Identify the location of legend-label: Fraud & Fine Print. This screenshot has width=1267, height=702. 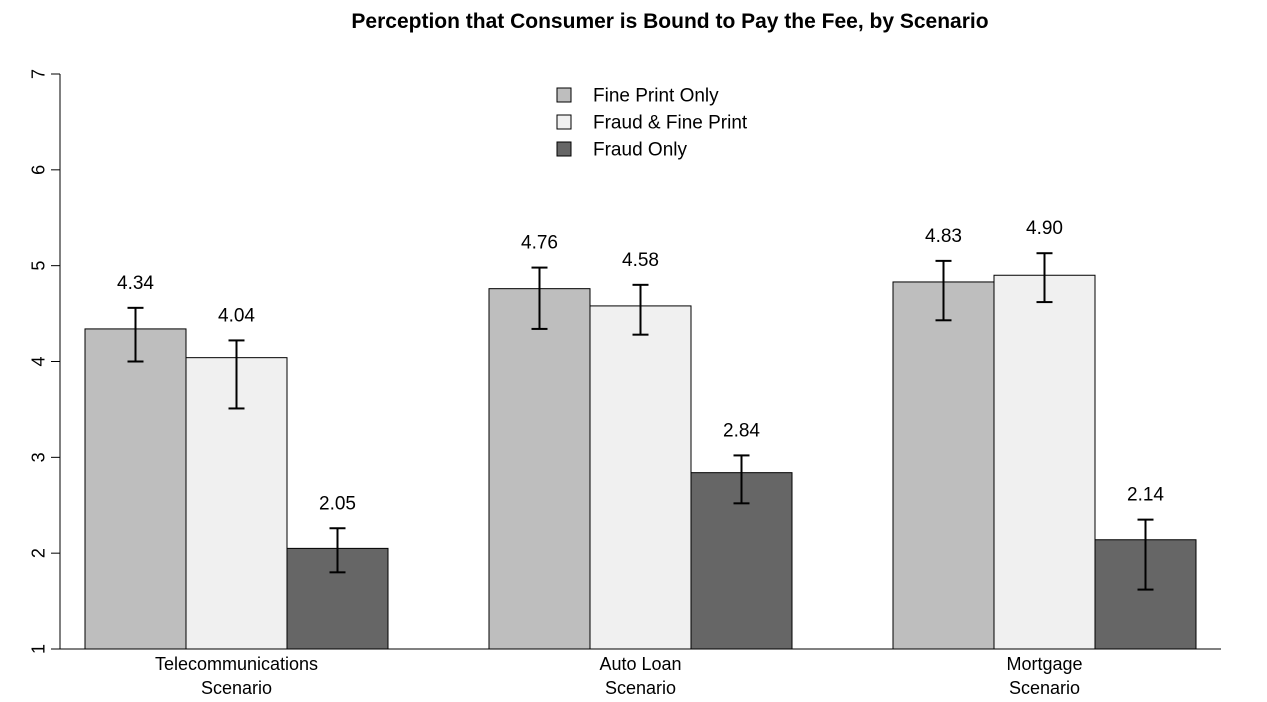
(670, 123).